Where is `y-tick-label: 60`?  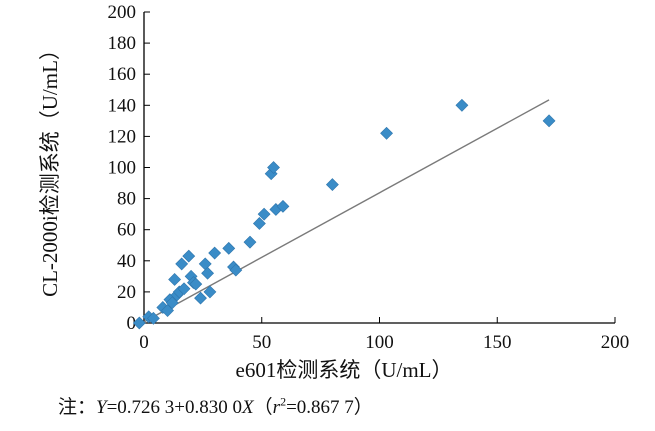 y-tick-label: 60 is located at coordinates (126, 230).